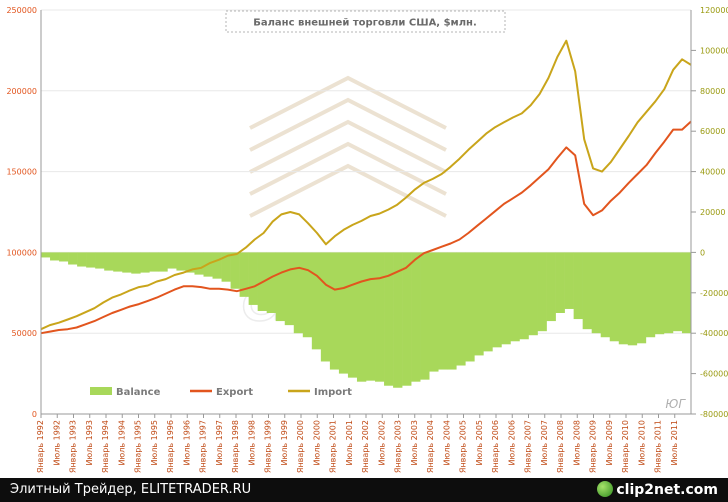 This screenshot has height=502, width=728. Describe the element at coordinates (714, 293) in the screenshot. I see `right-axis-tick-label: -20000` at that location.